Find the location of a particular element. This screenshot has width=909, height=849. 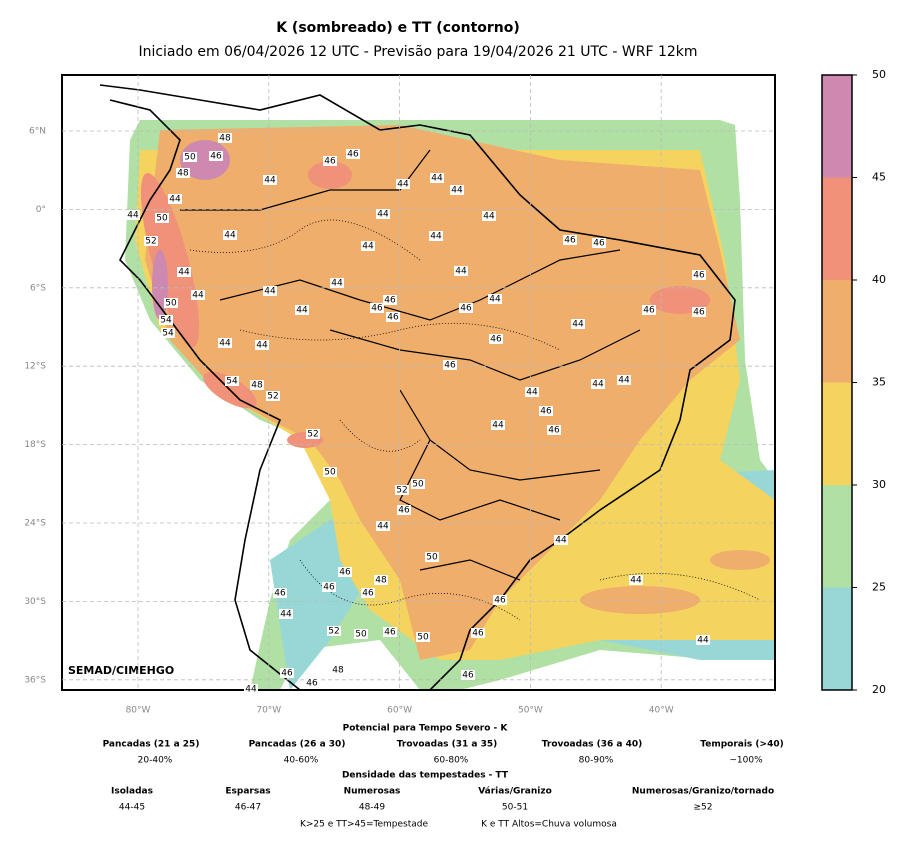

legend-class: Numerosas is located at coordinates (372, 792).